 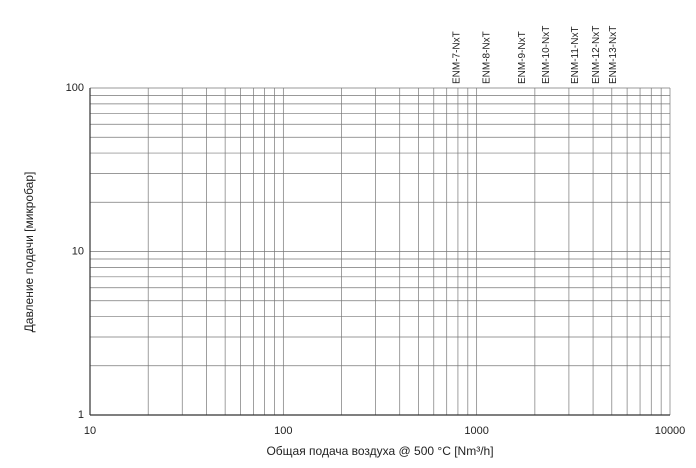 What do you see at coordinates (78, 251) in the screenshot?
I see `y-tick-label: 10` at bounding box center [78, 251].